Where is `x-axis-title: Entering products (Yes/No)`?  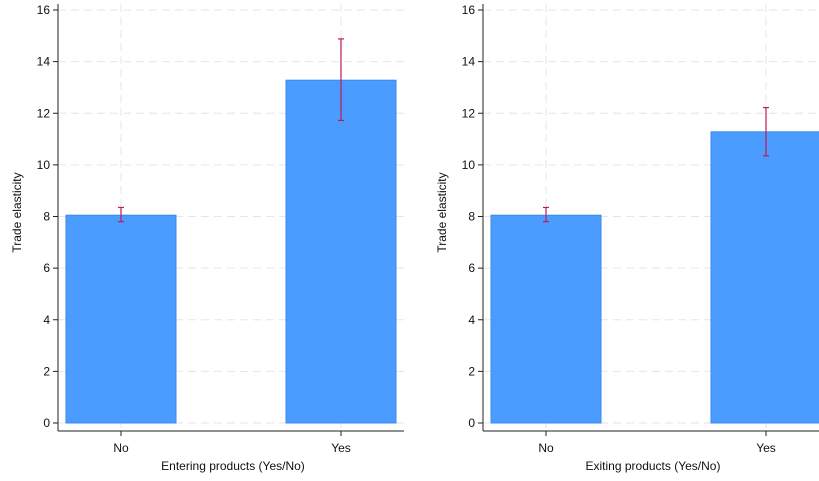
x-axis-title: Entering products (Yes/No) is located at coordinates (233, 466).